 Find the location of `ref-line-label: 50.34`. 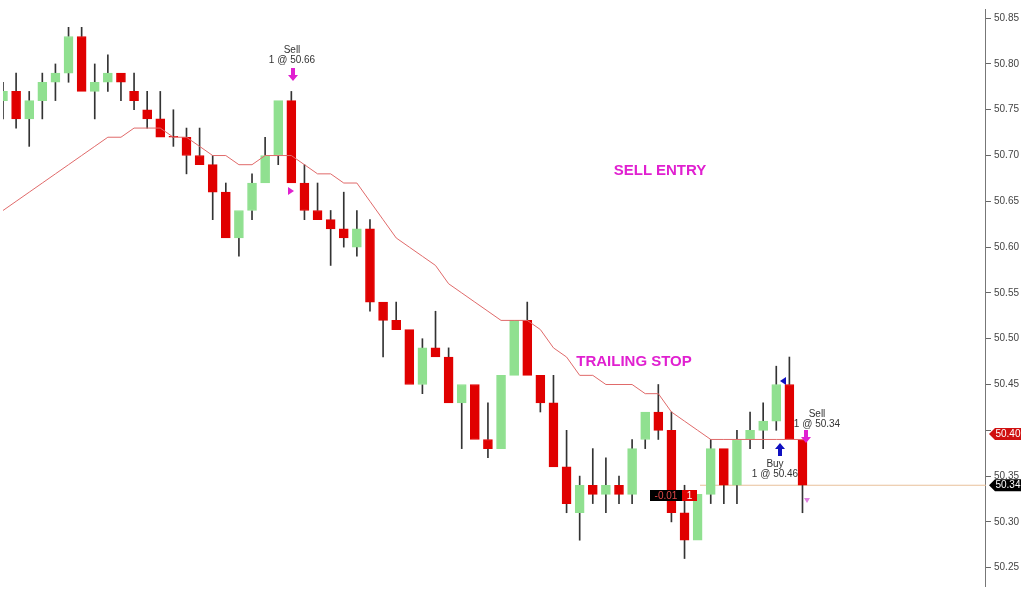

ref-line-label: 50.34 is located at coordinates (1008, 484).